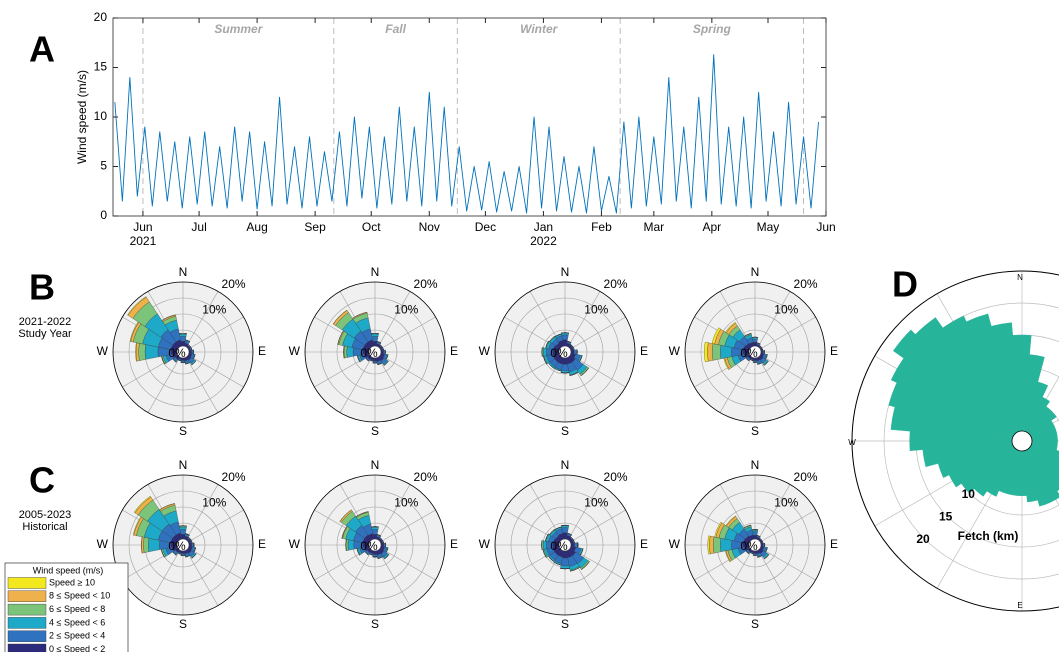 Image resolution: width=1059 pixels, height=652 pixels. What do you see at coordinates (429, 227) in the screenshot?
I see `x-tick-label: Nov` at bounding box center [429, 227].